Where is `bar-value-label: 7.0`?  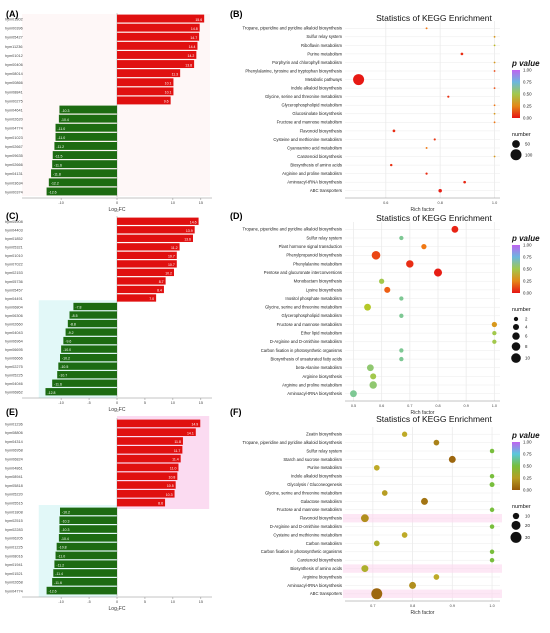
bar-value-label: 7.0 is located at coordinates (151, 299).